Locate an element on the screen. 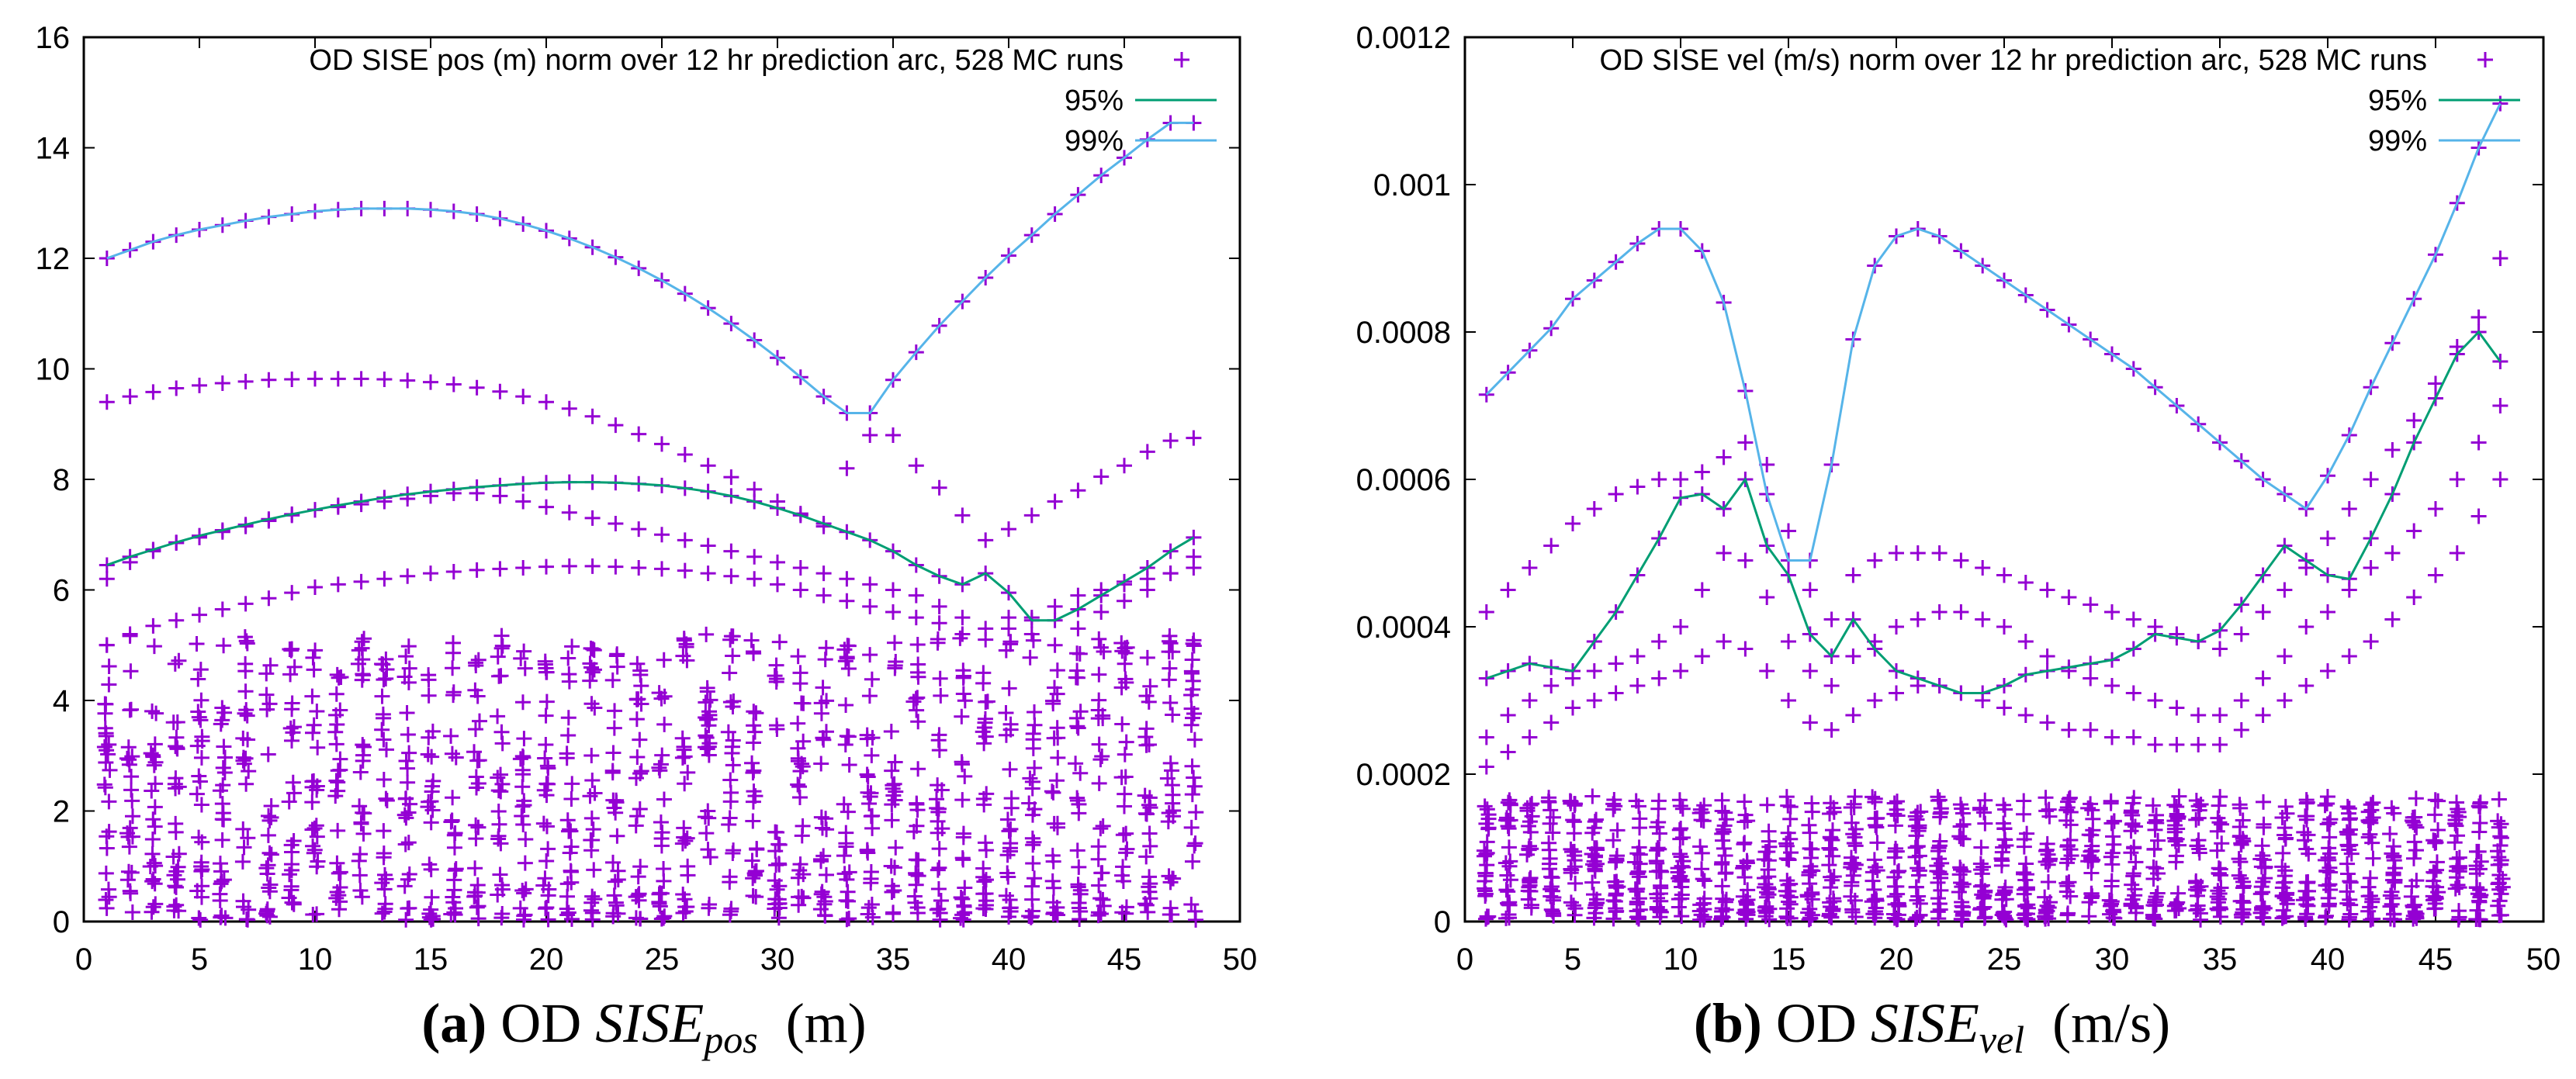 Image resolution: width=2576 pixels, height=1079 pixels. x-tick-label: 35 is located at coordinates (893, 959).